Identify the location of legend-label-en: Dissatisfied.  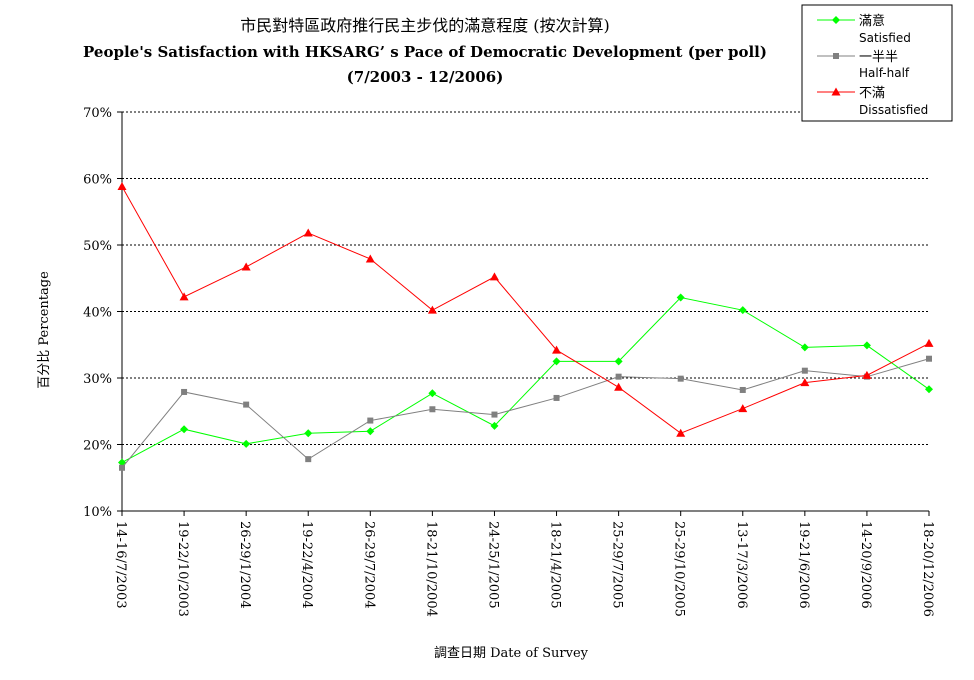
(893, 110).